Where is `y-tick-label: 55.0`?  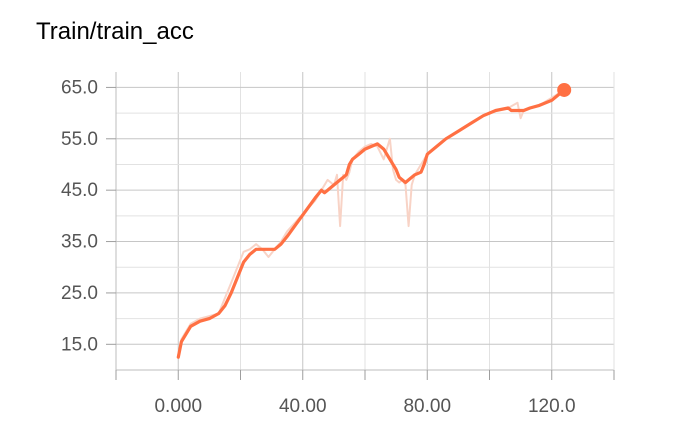 y-tick-label: 55.0 is located at coordinates (79, 139).